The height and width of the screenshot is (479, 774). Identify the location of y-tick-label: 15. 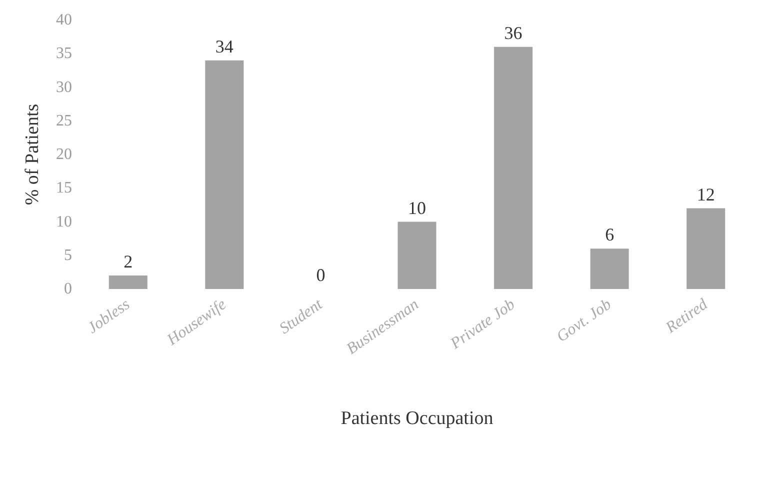
(64, 188).